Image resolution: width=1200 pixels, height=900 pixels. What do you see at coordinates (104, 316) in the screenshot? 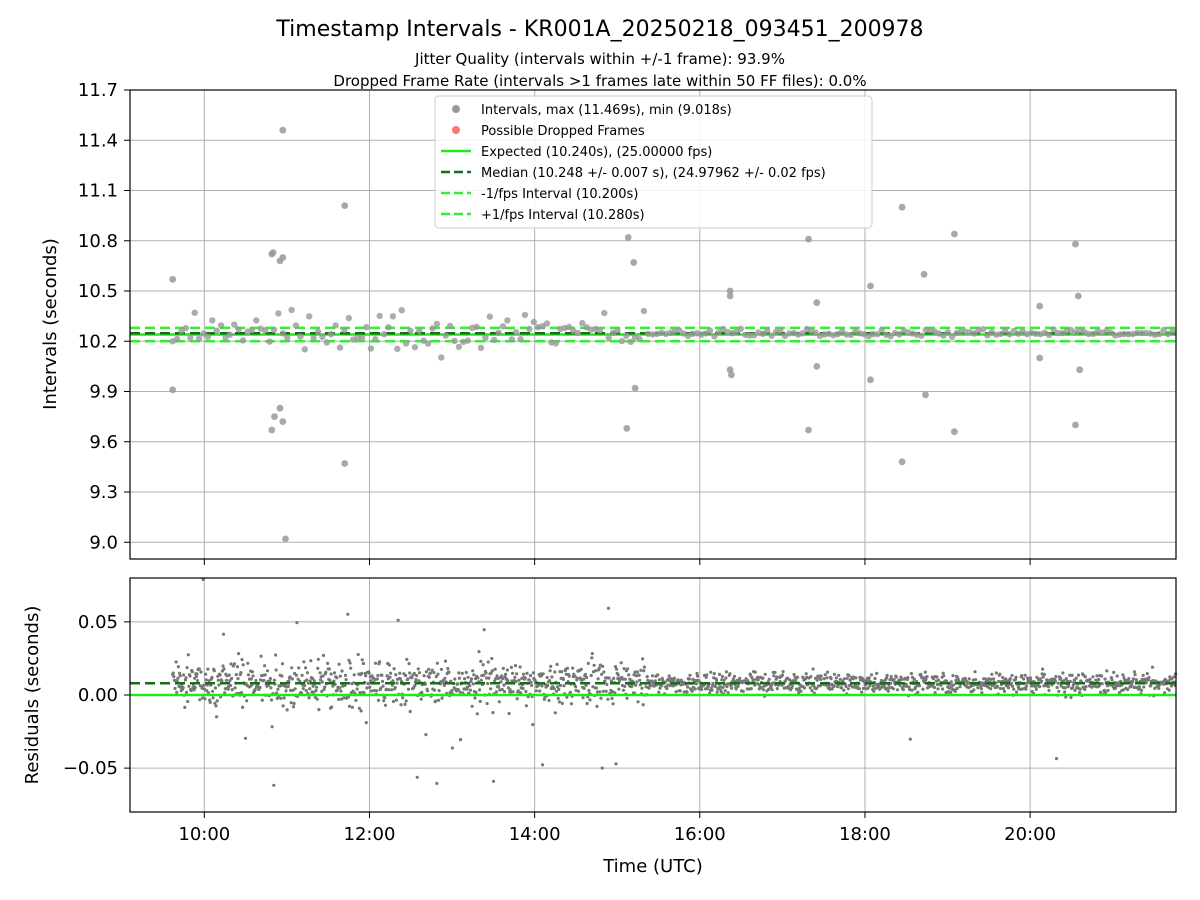
I see `intervals-y-ticks: 9.0 9.3 9.6 9.9 10.2 10.5 10.8 11.1 11.4 11.7` at bounding box center [104, 316].